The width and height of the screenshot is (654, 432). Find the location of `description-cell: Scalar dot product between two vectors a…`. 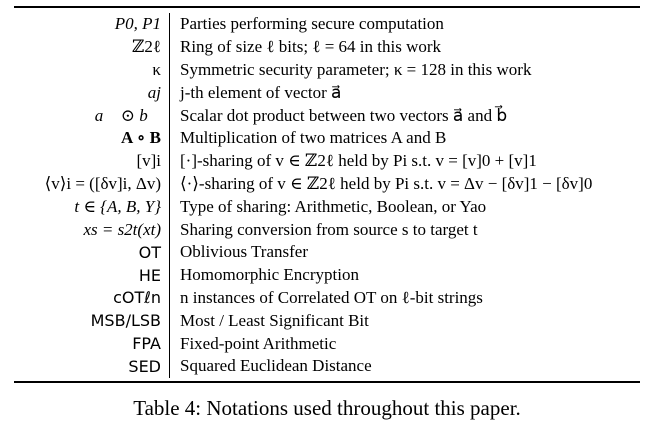

description-cell: Scalar dot product between two vectors a… is located at coordinates (344, 115).